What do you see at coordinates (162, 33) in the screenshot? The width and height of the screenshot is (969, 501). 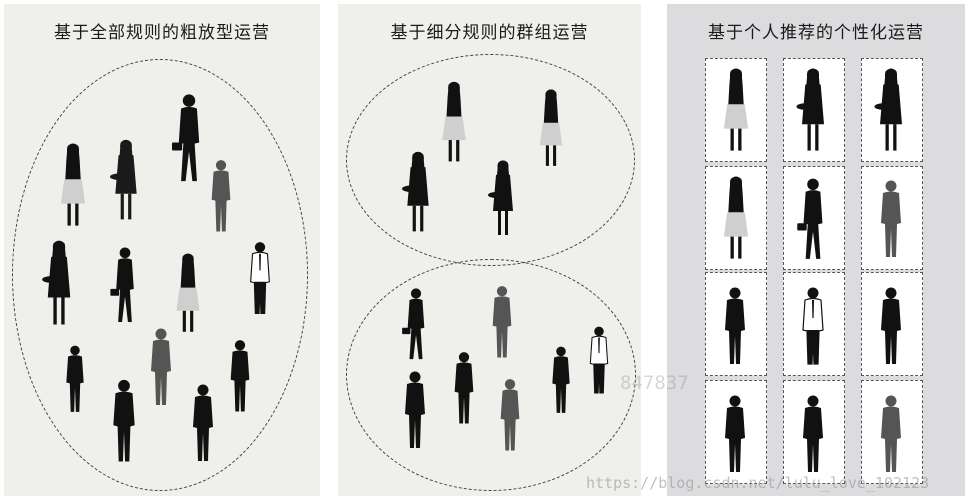 I see `panel-title: 基于全部规则的粗放型运营` at bounding box center [162, 33].